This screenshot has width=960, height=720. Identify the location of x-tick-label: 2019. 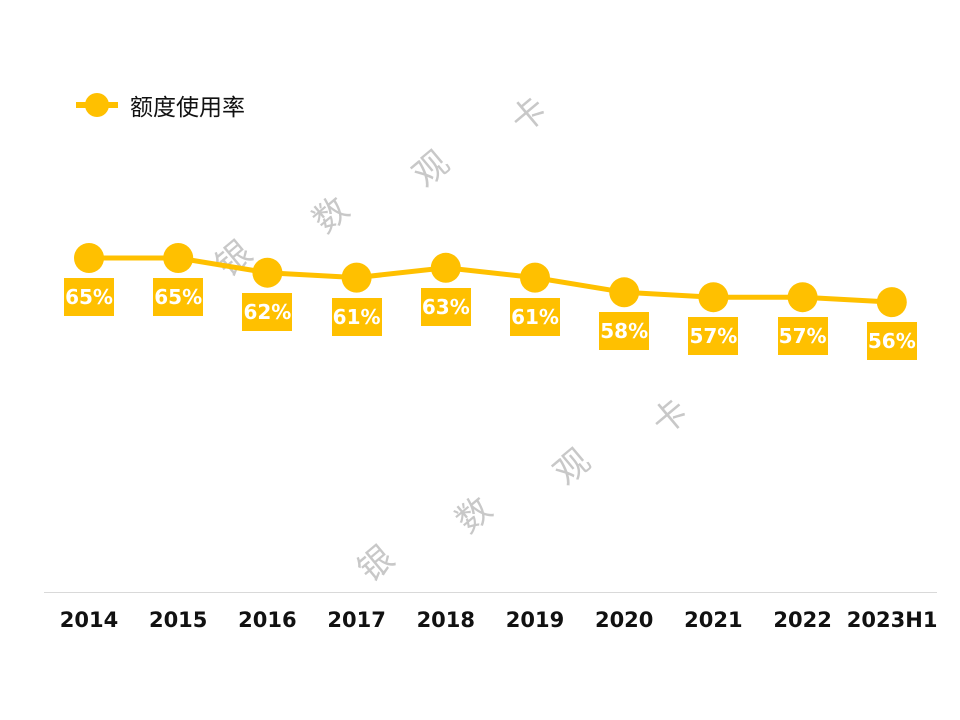
(535, 620).